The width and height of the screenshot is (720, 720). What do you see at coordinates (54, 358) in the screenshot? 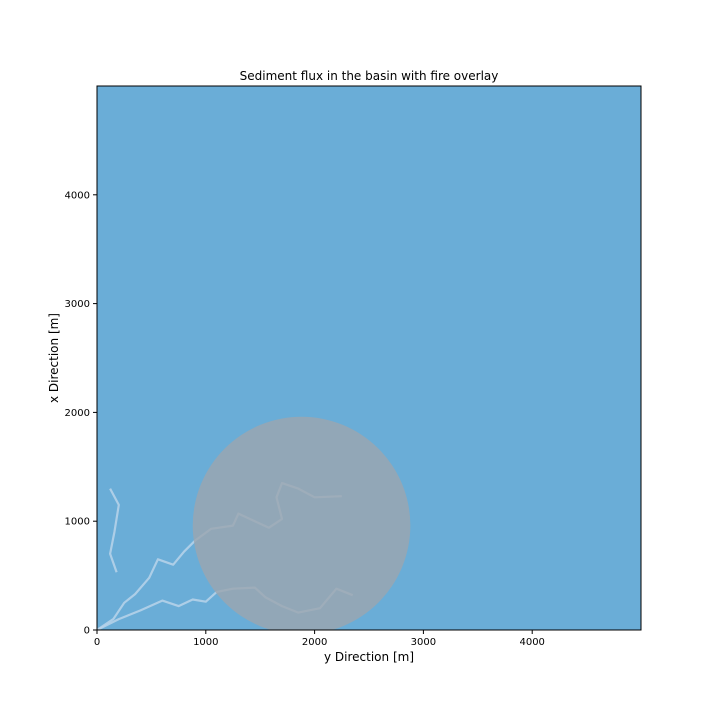
I see `y-axis-label: x Direction [m]` at bounding box center [54, 358].